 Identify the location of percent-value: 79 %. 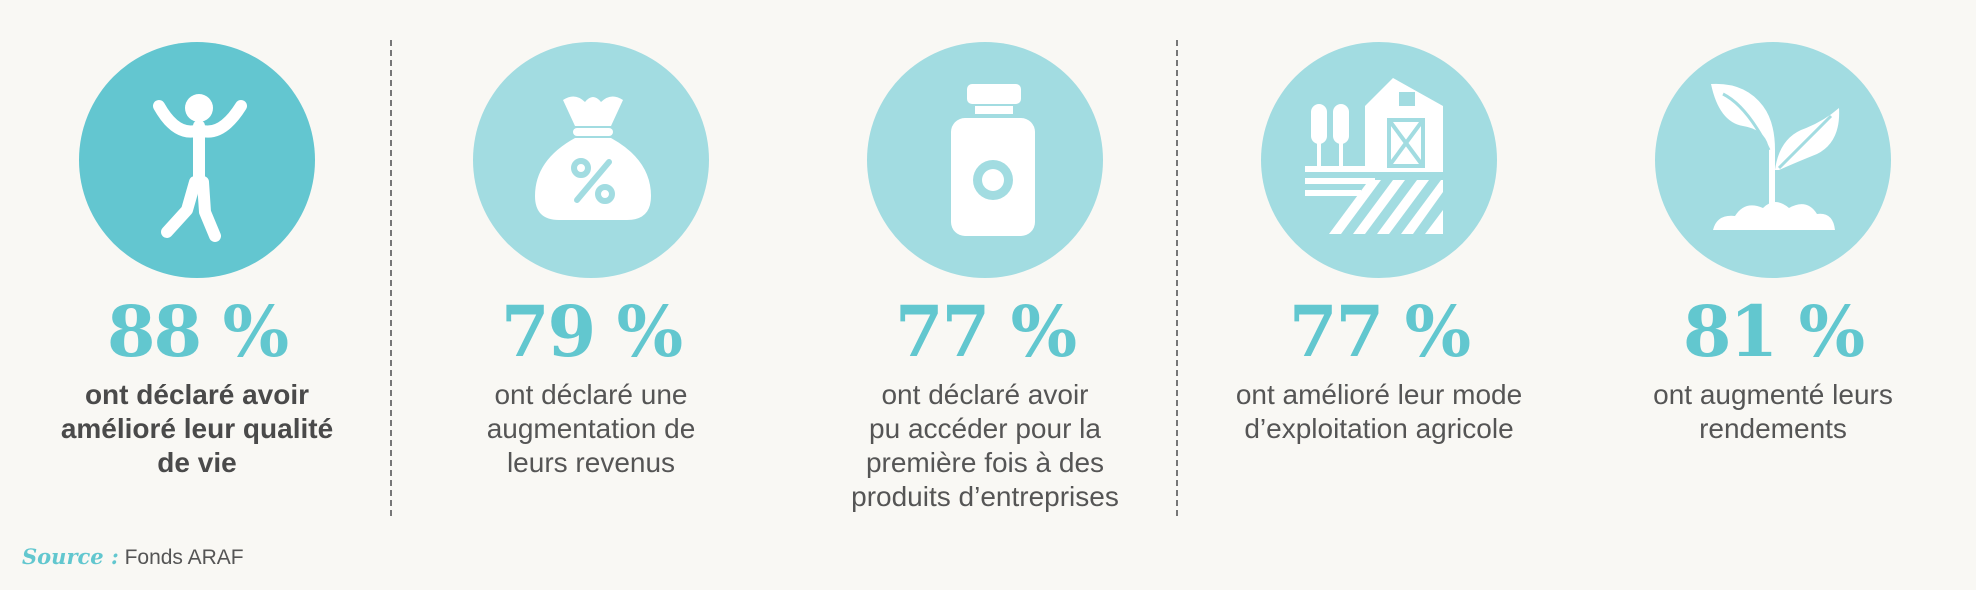
(591, 331).